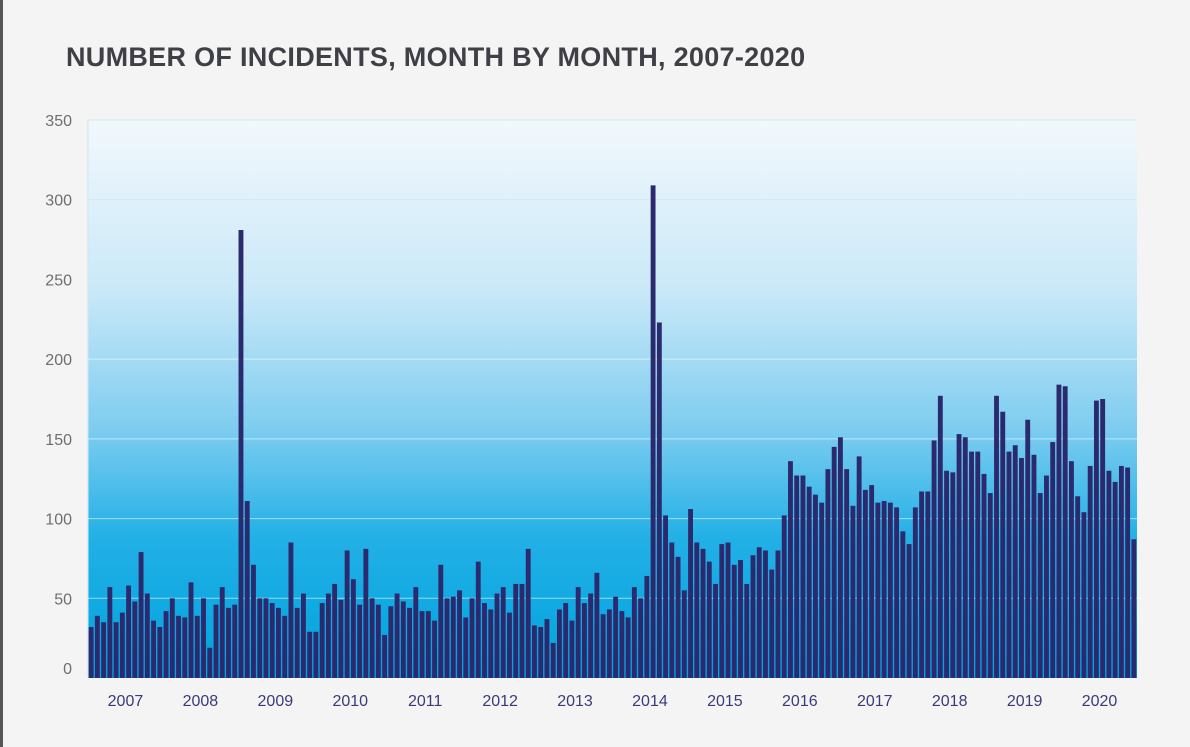 The width and height of the screenshot is (1190, 747). What do you see at coordinates (725, 701) in the screenshot?
I see `x-tick-label: 2015` at bounding box center [725, 701].